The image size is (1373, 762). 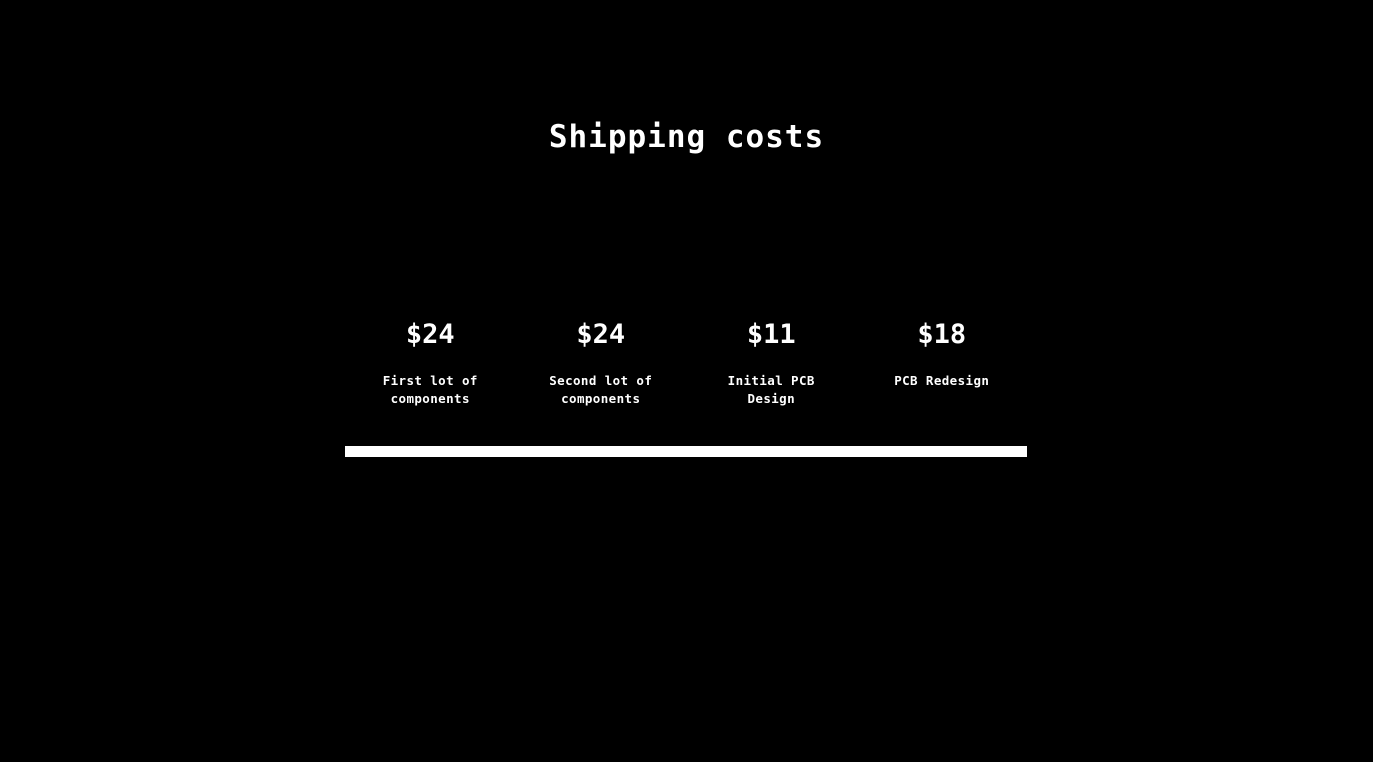 I want to click on segment-column: $24 Second lot of components, so click(x=601, y=363).